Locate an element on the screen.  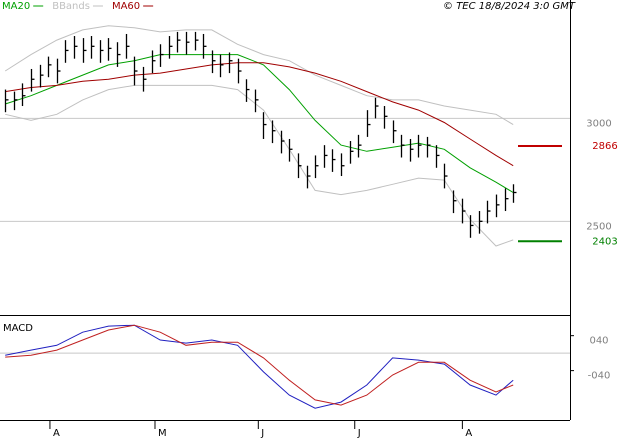
y-tick-label: -040 is located at coordinates (599, 376).